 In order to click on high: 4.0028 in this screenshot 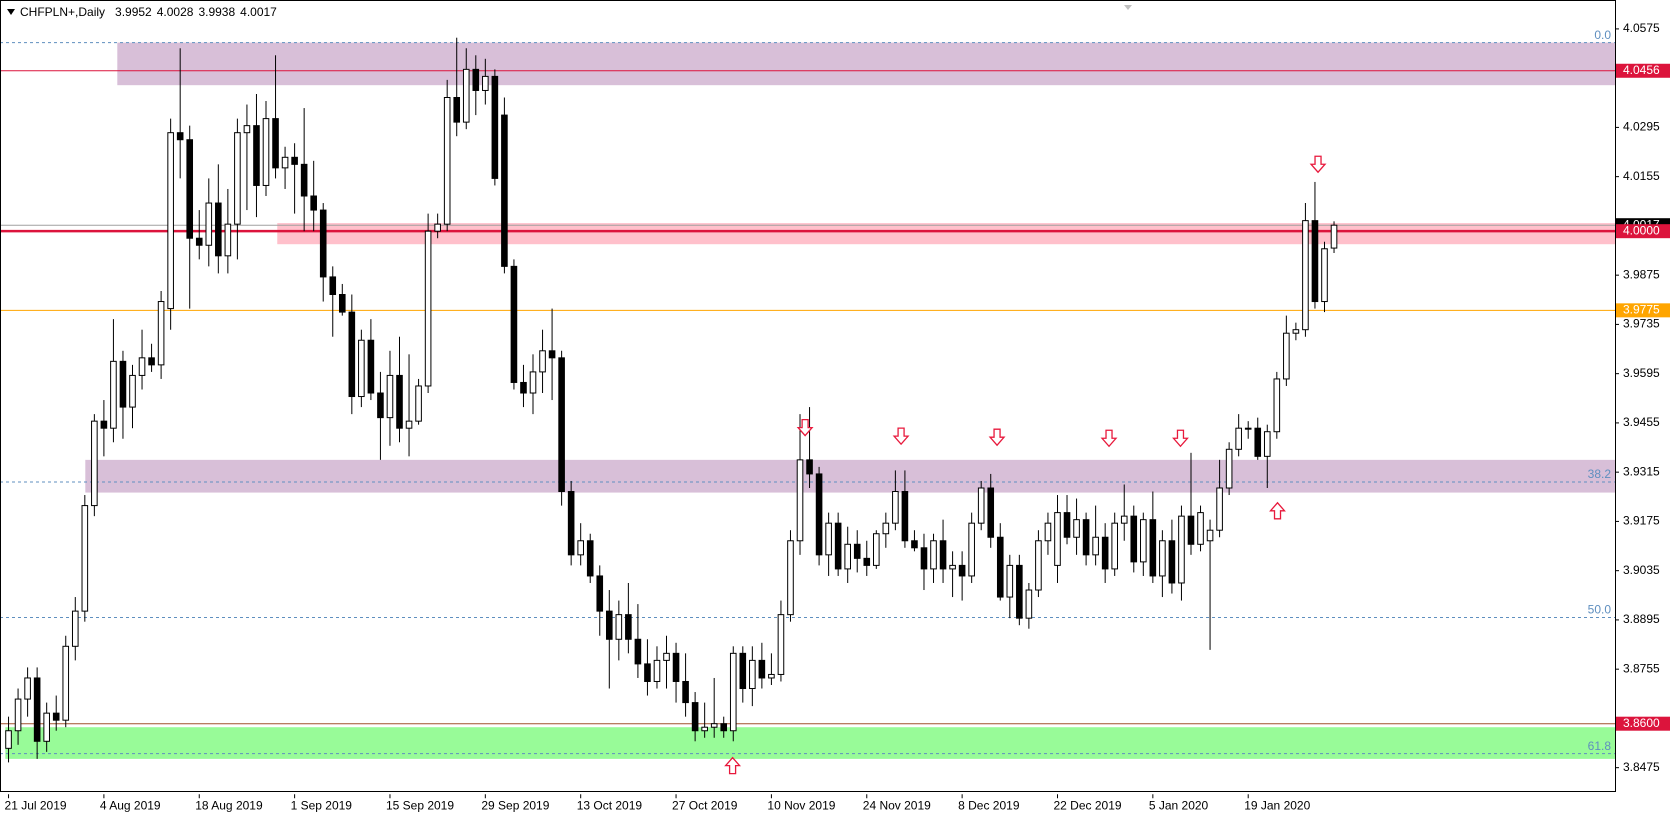, I will do `click(175, 12)`.